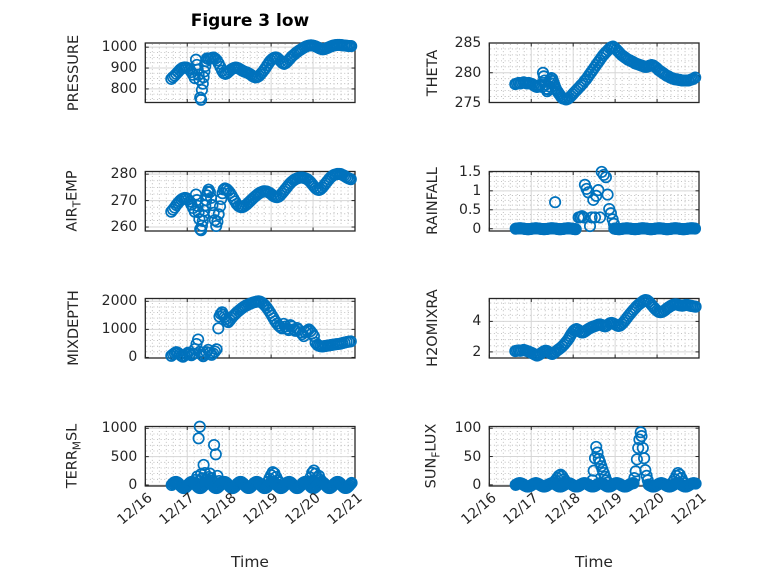 The width and height of the screenshot is (778, 583). Describe the element at coordinates (261, 72) in the screenshot. I see `scatter-series-pressure` at that location.